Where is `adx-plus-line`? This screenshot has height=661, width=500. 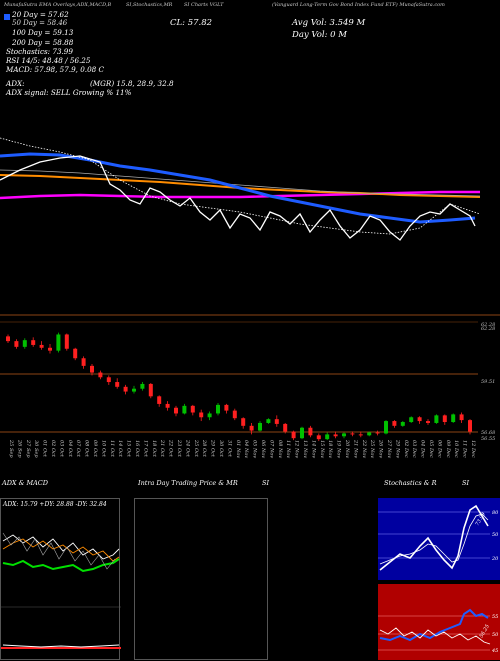 adx-plus-line is located at coordinates (61, 547).